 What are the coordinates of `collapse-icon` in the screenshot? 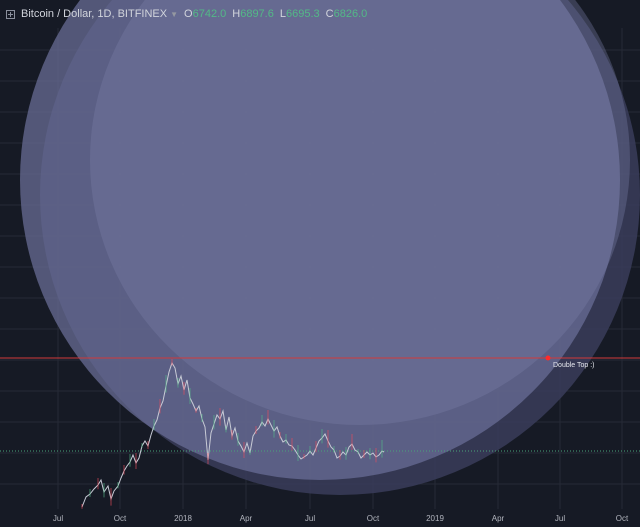 It's located at (10, 14).